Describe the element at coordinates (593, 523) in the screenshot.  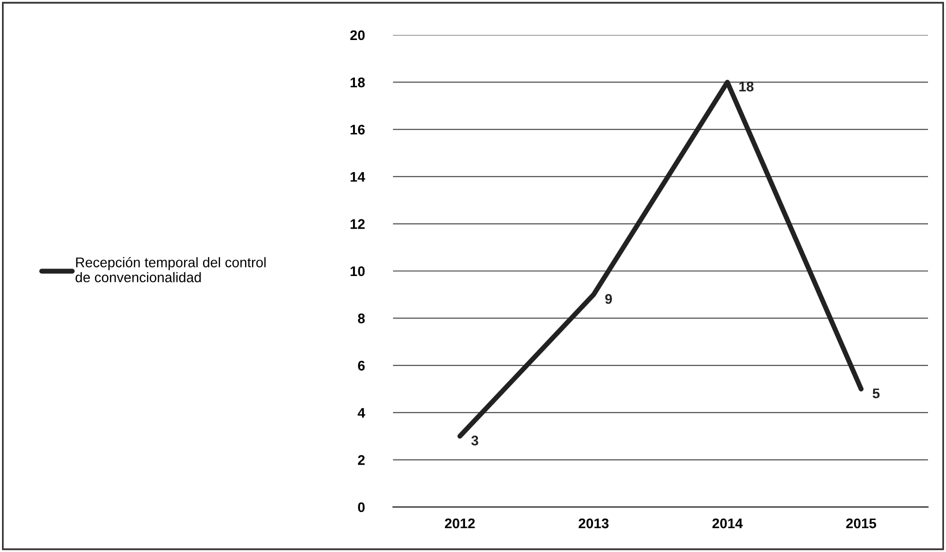
I see `x-tick-label: 2013` at that location.